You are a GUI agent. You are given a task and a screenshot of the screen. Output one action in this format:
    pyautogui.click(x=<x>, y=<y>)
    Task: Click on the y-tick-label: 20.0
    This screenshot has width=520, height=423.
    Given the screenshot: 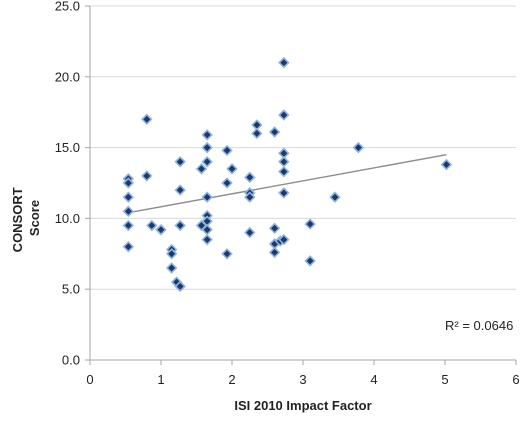 What is the action you would take?
    pyautogui.click(x=67, y=76)
    